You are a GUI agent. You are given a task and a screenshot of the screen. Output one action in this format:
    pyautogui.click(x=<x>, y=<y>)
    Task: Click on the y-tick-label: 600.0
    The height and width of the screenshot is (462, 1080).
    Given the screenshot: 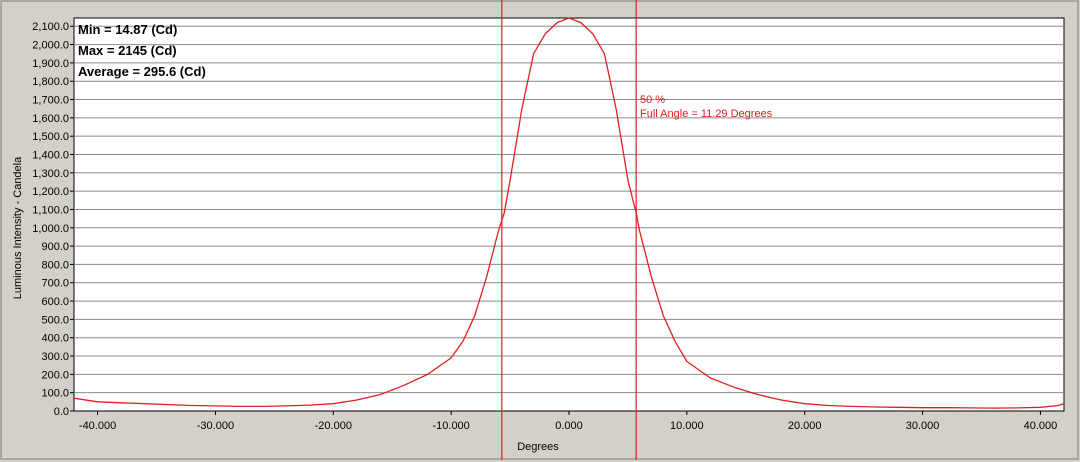 What is the action you would take?
    pyautogui.click(x=55, y=302)
    